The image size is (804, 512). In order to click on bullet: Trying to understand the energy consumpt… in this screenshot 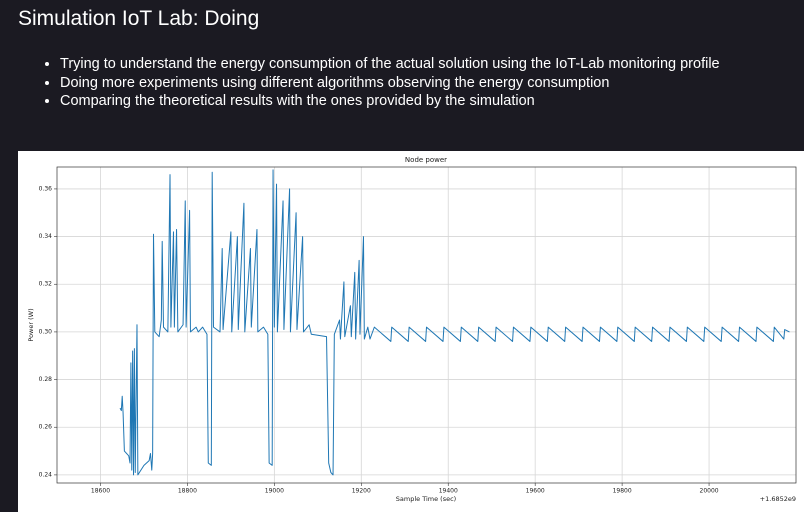, I will do `click(390, 64)`.